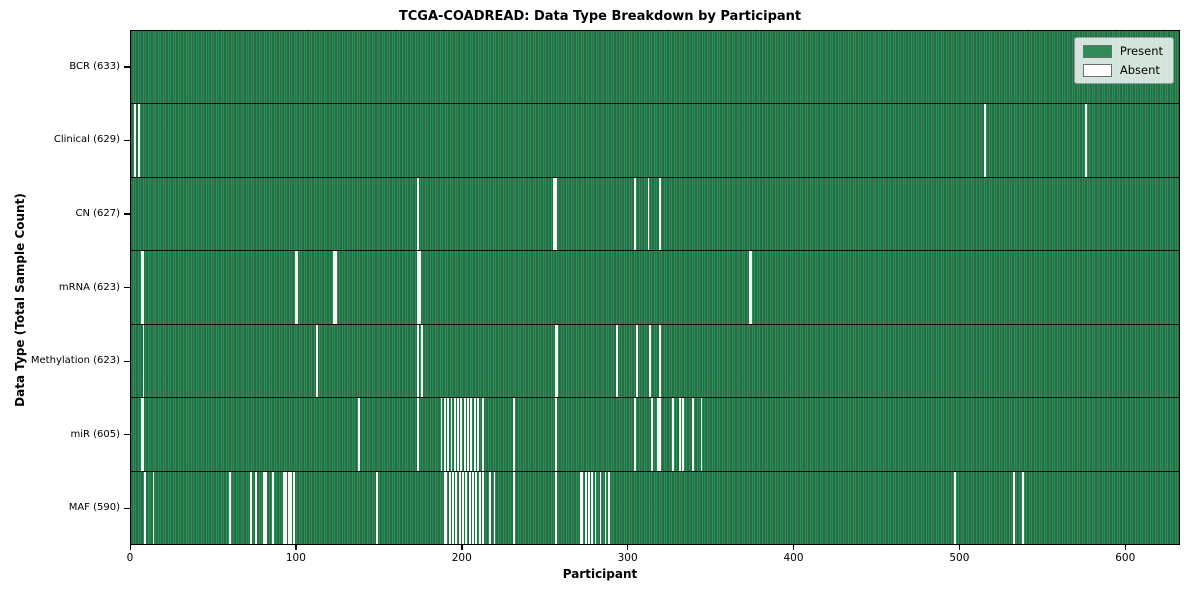 This screenshot has width=1200, height=600. Describe the element at coordinates (1097, 70) in the screenshot. I see `absent-swatch-icon` at that location.